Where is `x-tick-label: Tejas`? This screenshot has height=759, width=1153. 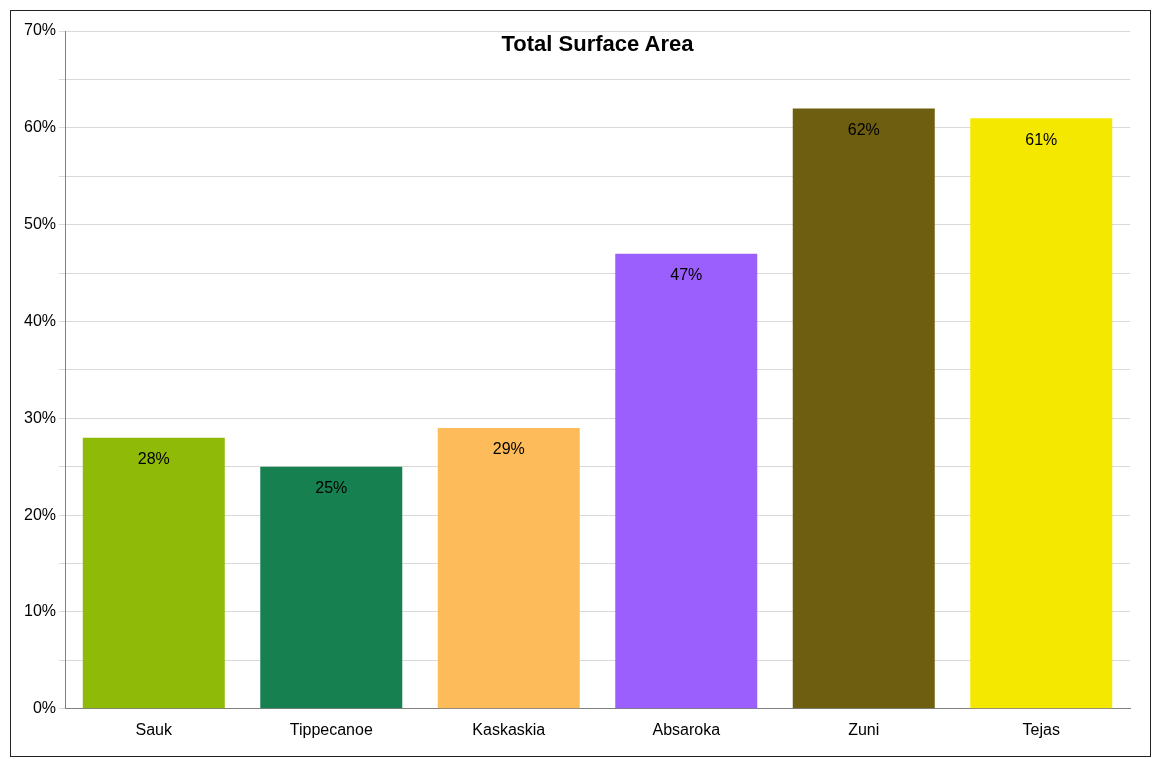 x-tick-label: Tejas is located at coordinates (1041, 729).